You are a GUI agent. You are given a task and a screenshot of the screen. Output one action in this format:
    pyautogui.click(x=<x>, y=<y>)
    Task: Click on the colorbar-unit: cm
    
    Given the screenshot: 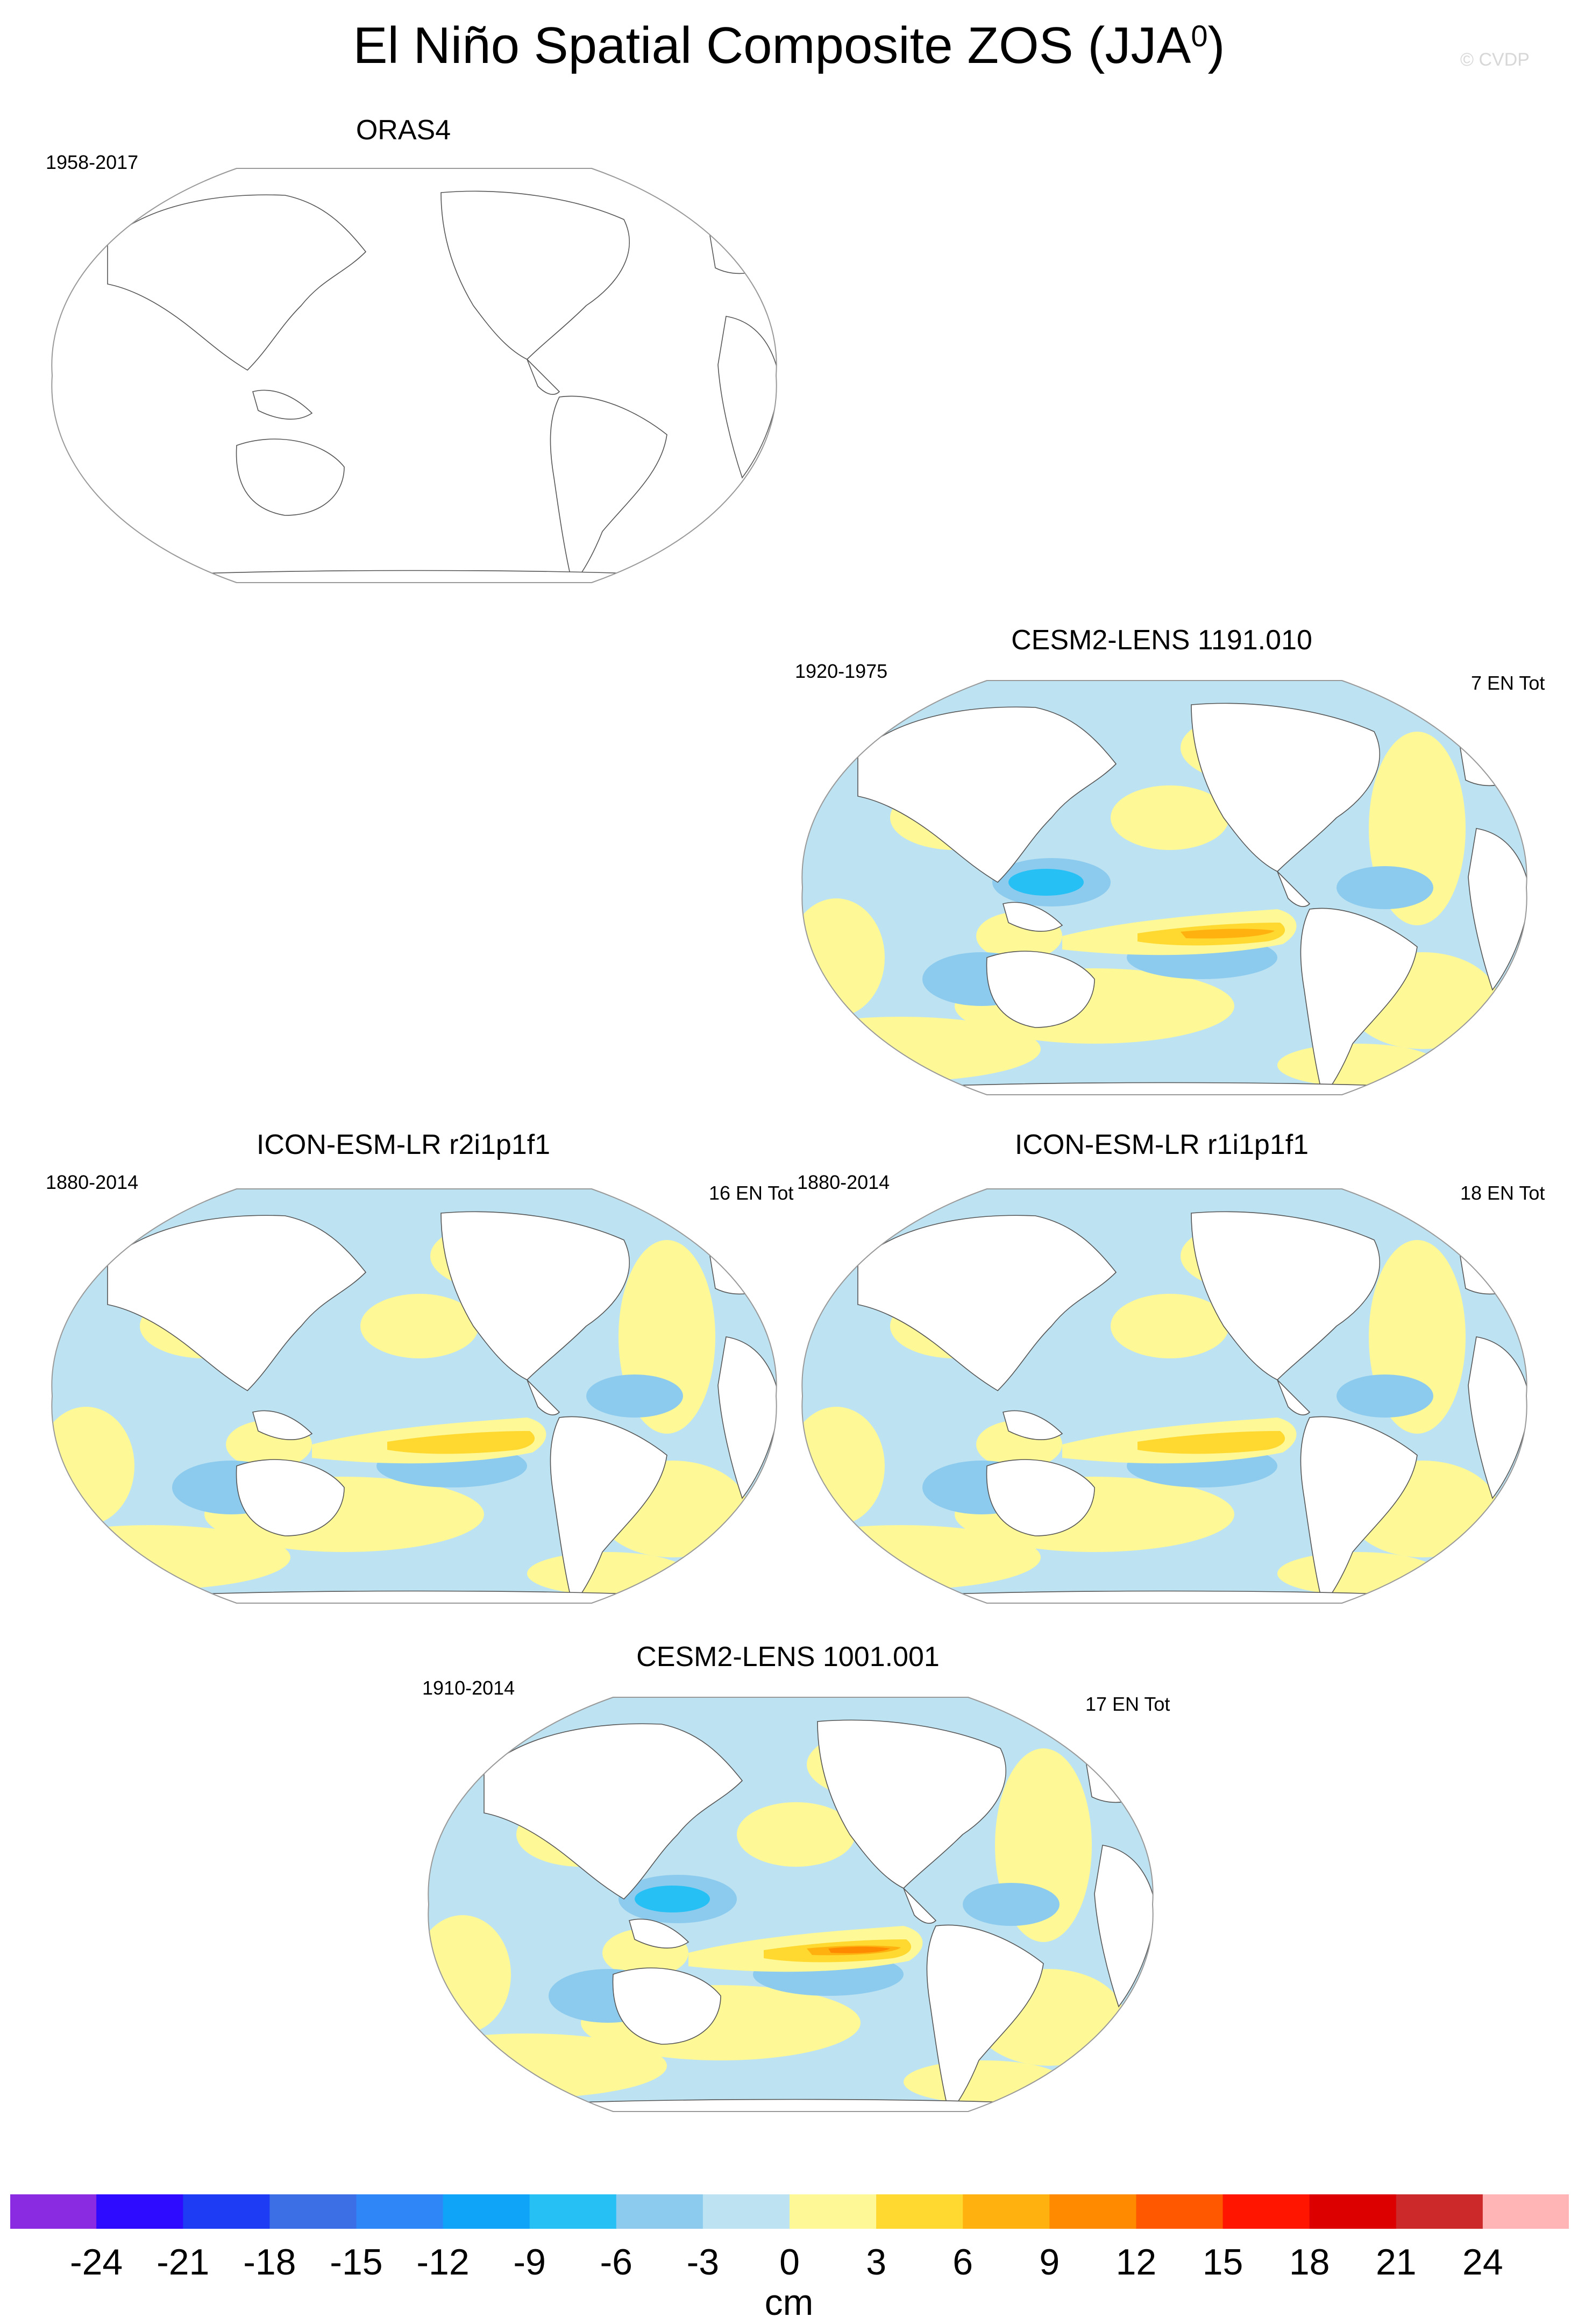 What is the action you would take?
    pyautogui.click(x=789, y=2302)
    